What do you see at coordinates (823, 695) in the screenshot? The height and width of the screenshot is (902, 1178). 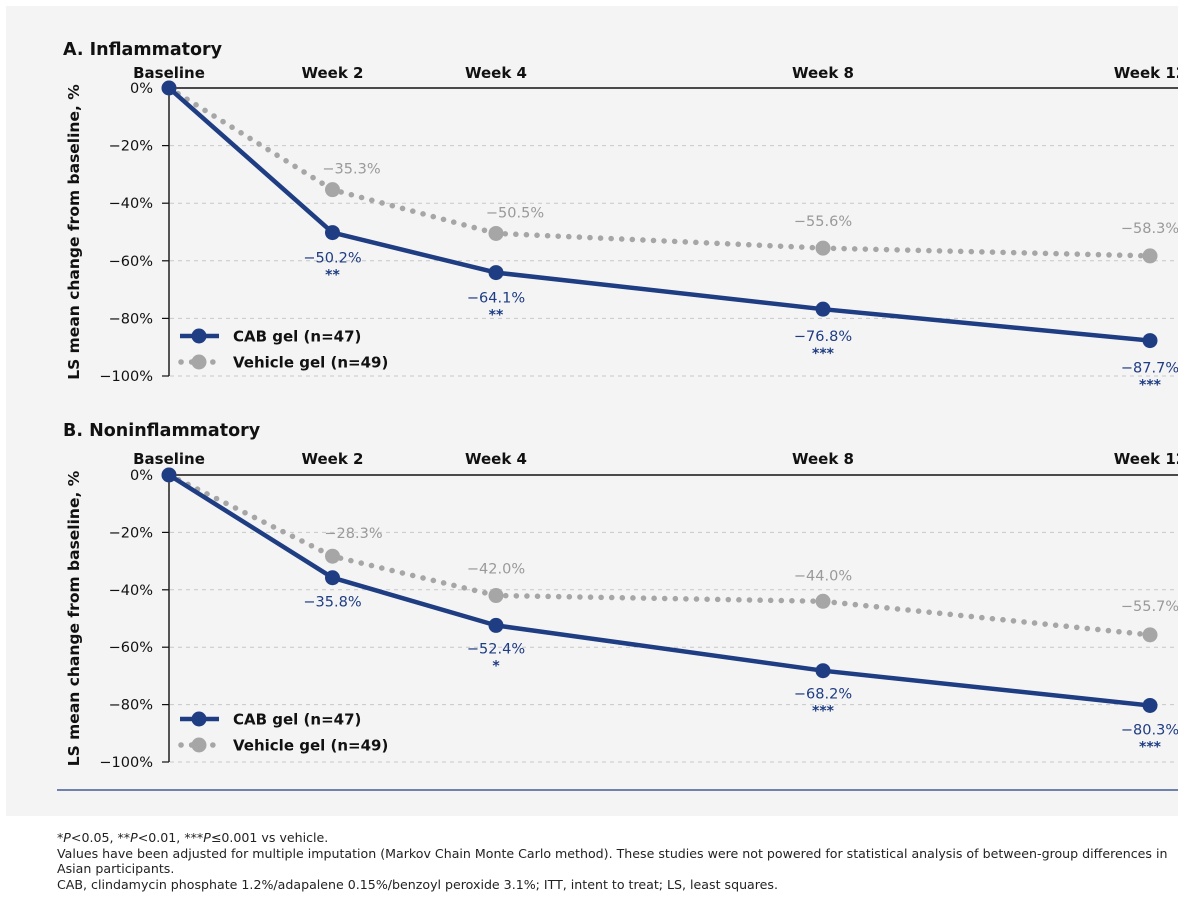 I see `data-label-cab-gel: −68.2%` at bounding box center [823, 695].